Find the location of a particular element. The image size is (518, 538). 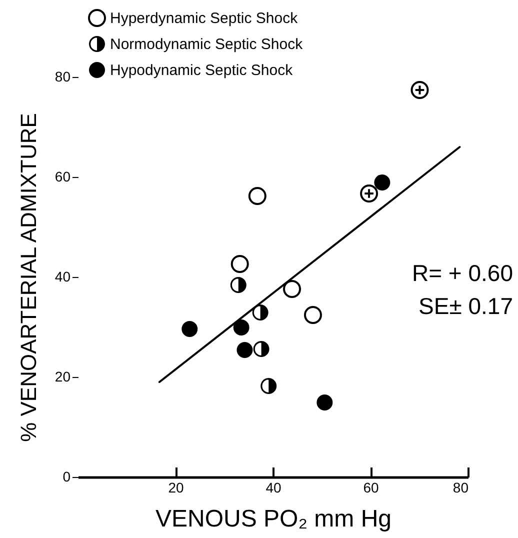

legend-label: Hyperdynamic Septic Shock is located at coordinates (204, 18).